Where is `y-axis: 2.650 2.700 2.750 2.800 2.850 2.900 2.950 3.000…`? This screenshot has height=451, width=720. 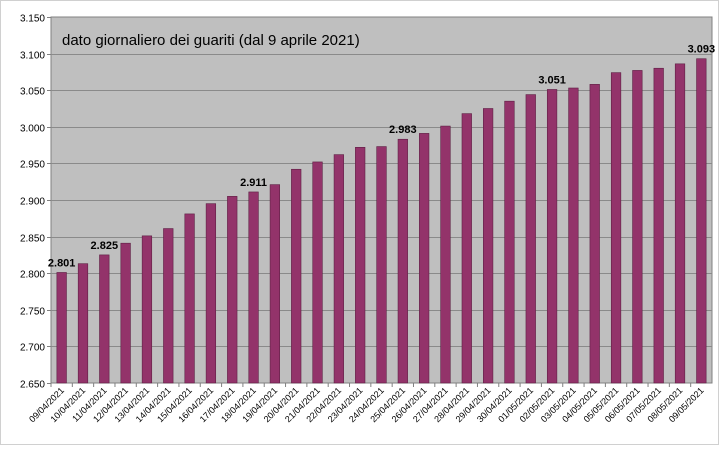 y-axis: 2.650 2.700 2.750 2.800 2.850 2.900 2.950 3.000… is located at coordinates (35, 202).